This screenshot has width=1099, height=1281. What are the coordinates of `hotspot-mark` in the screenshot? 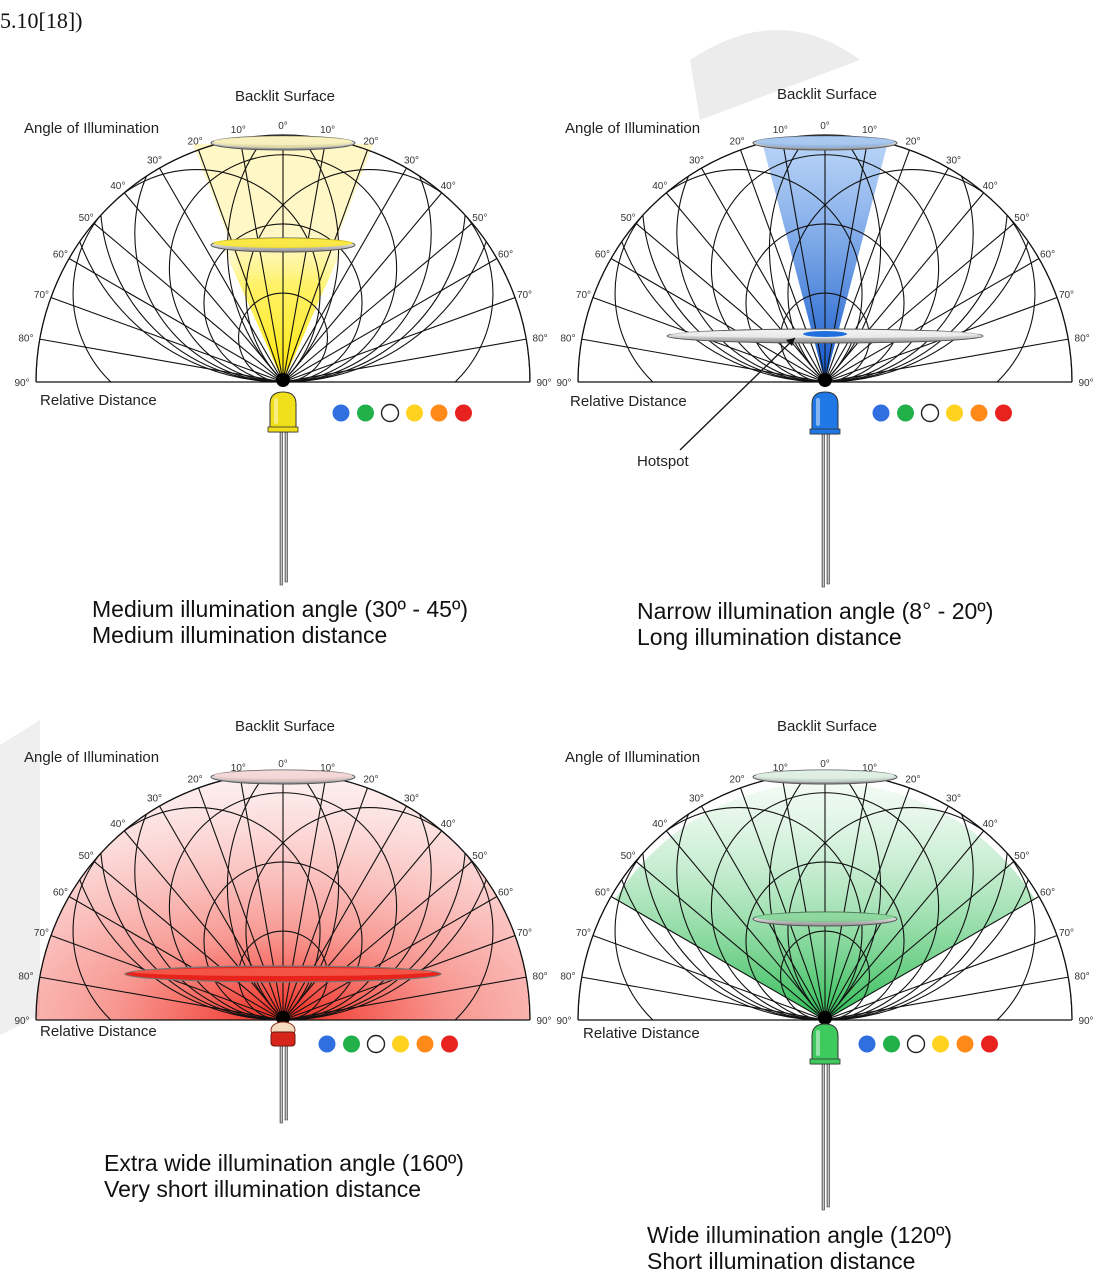 It's located at (825, 334).